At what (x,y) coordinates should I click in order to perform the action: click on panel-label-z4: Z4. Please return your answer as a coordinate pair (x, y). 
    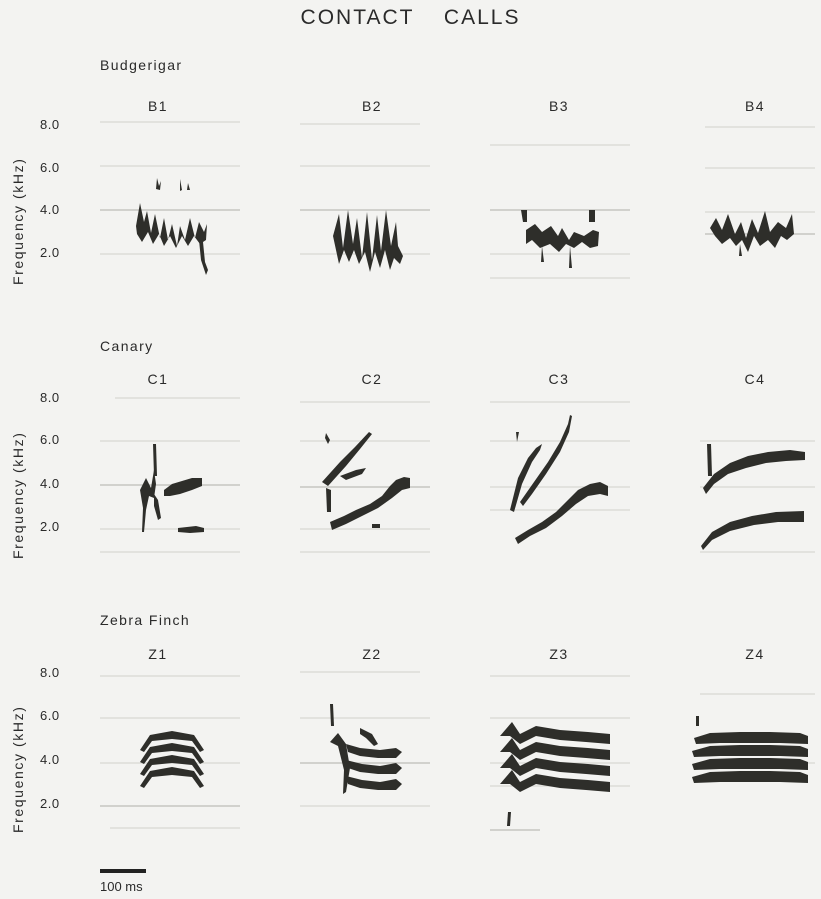
    Looking at the image, I should click on (755, 654).